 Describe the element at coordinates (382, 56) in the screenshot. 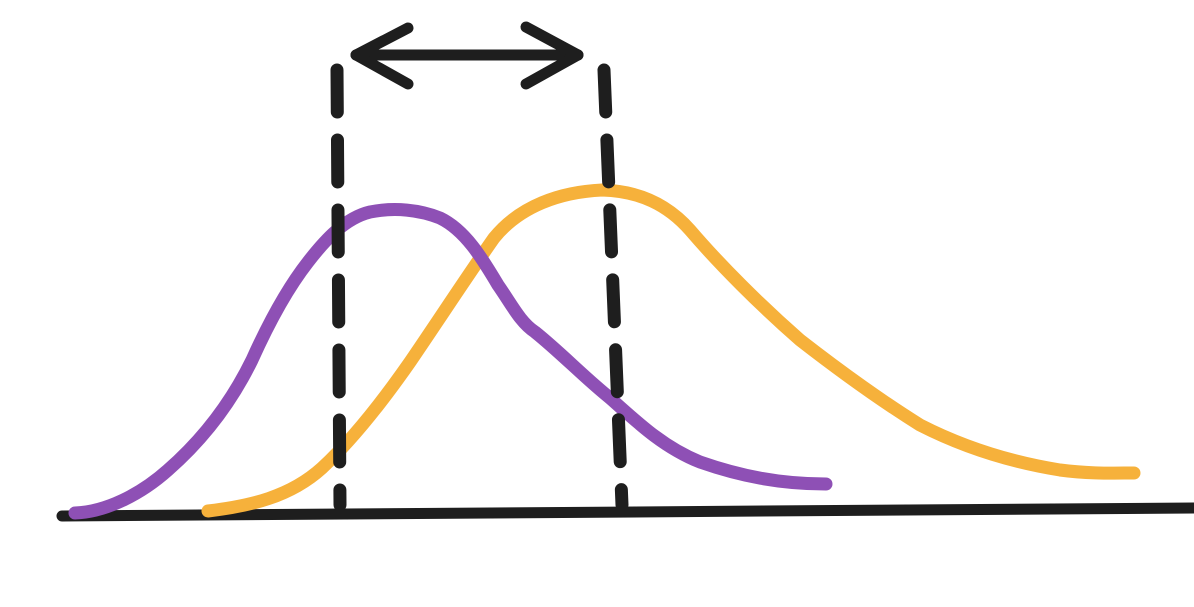

I see `double-arrow-left-head` at that location.